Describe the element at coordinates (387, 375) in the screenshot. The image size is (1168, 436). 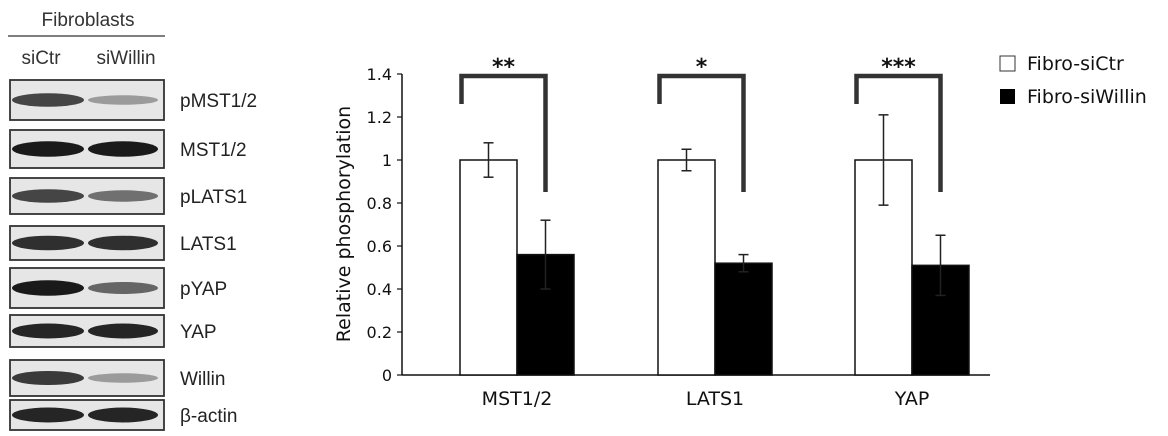
I see `y-tick-label: 0` at that location.